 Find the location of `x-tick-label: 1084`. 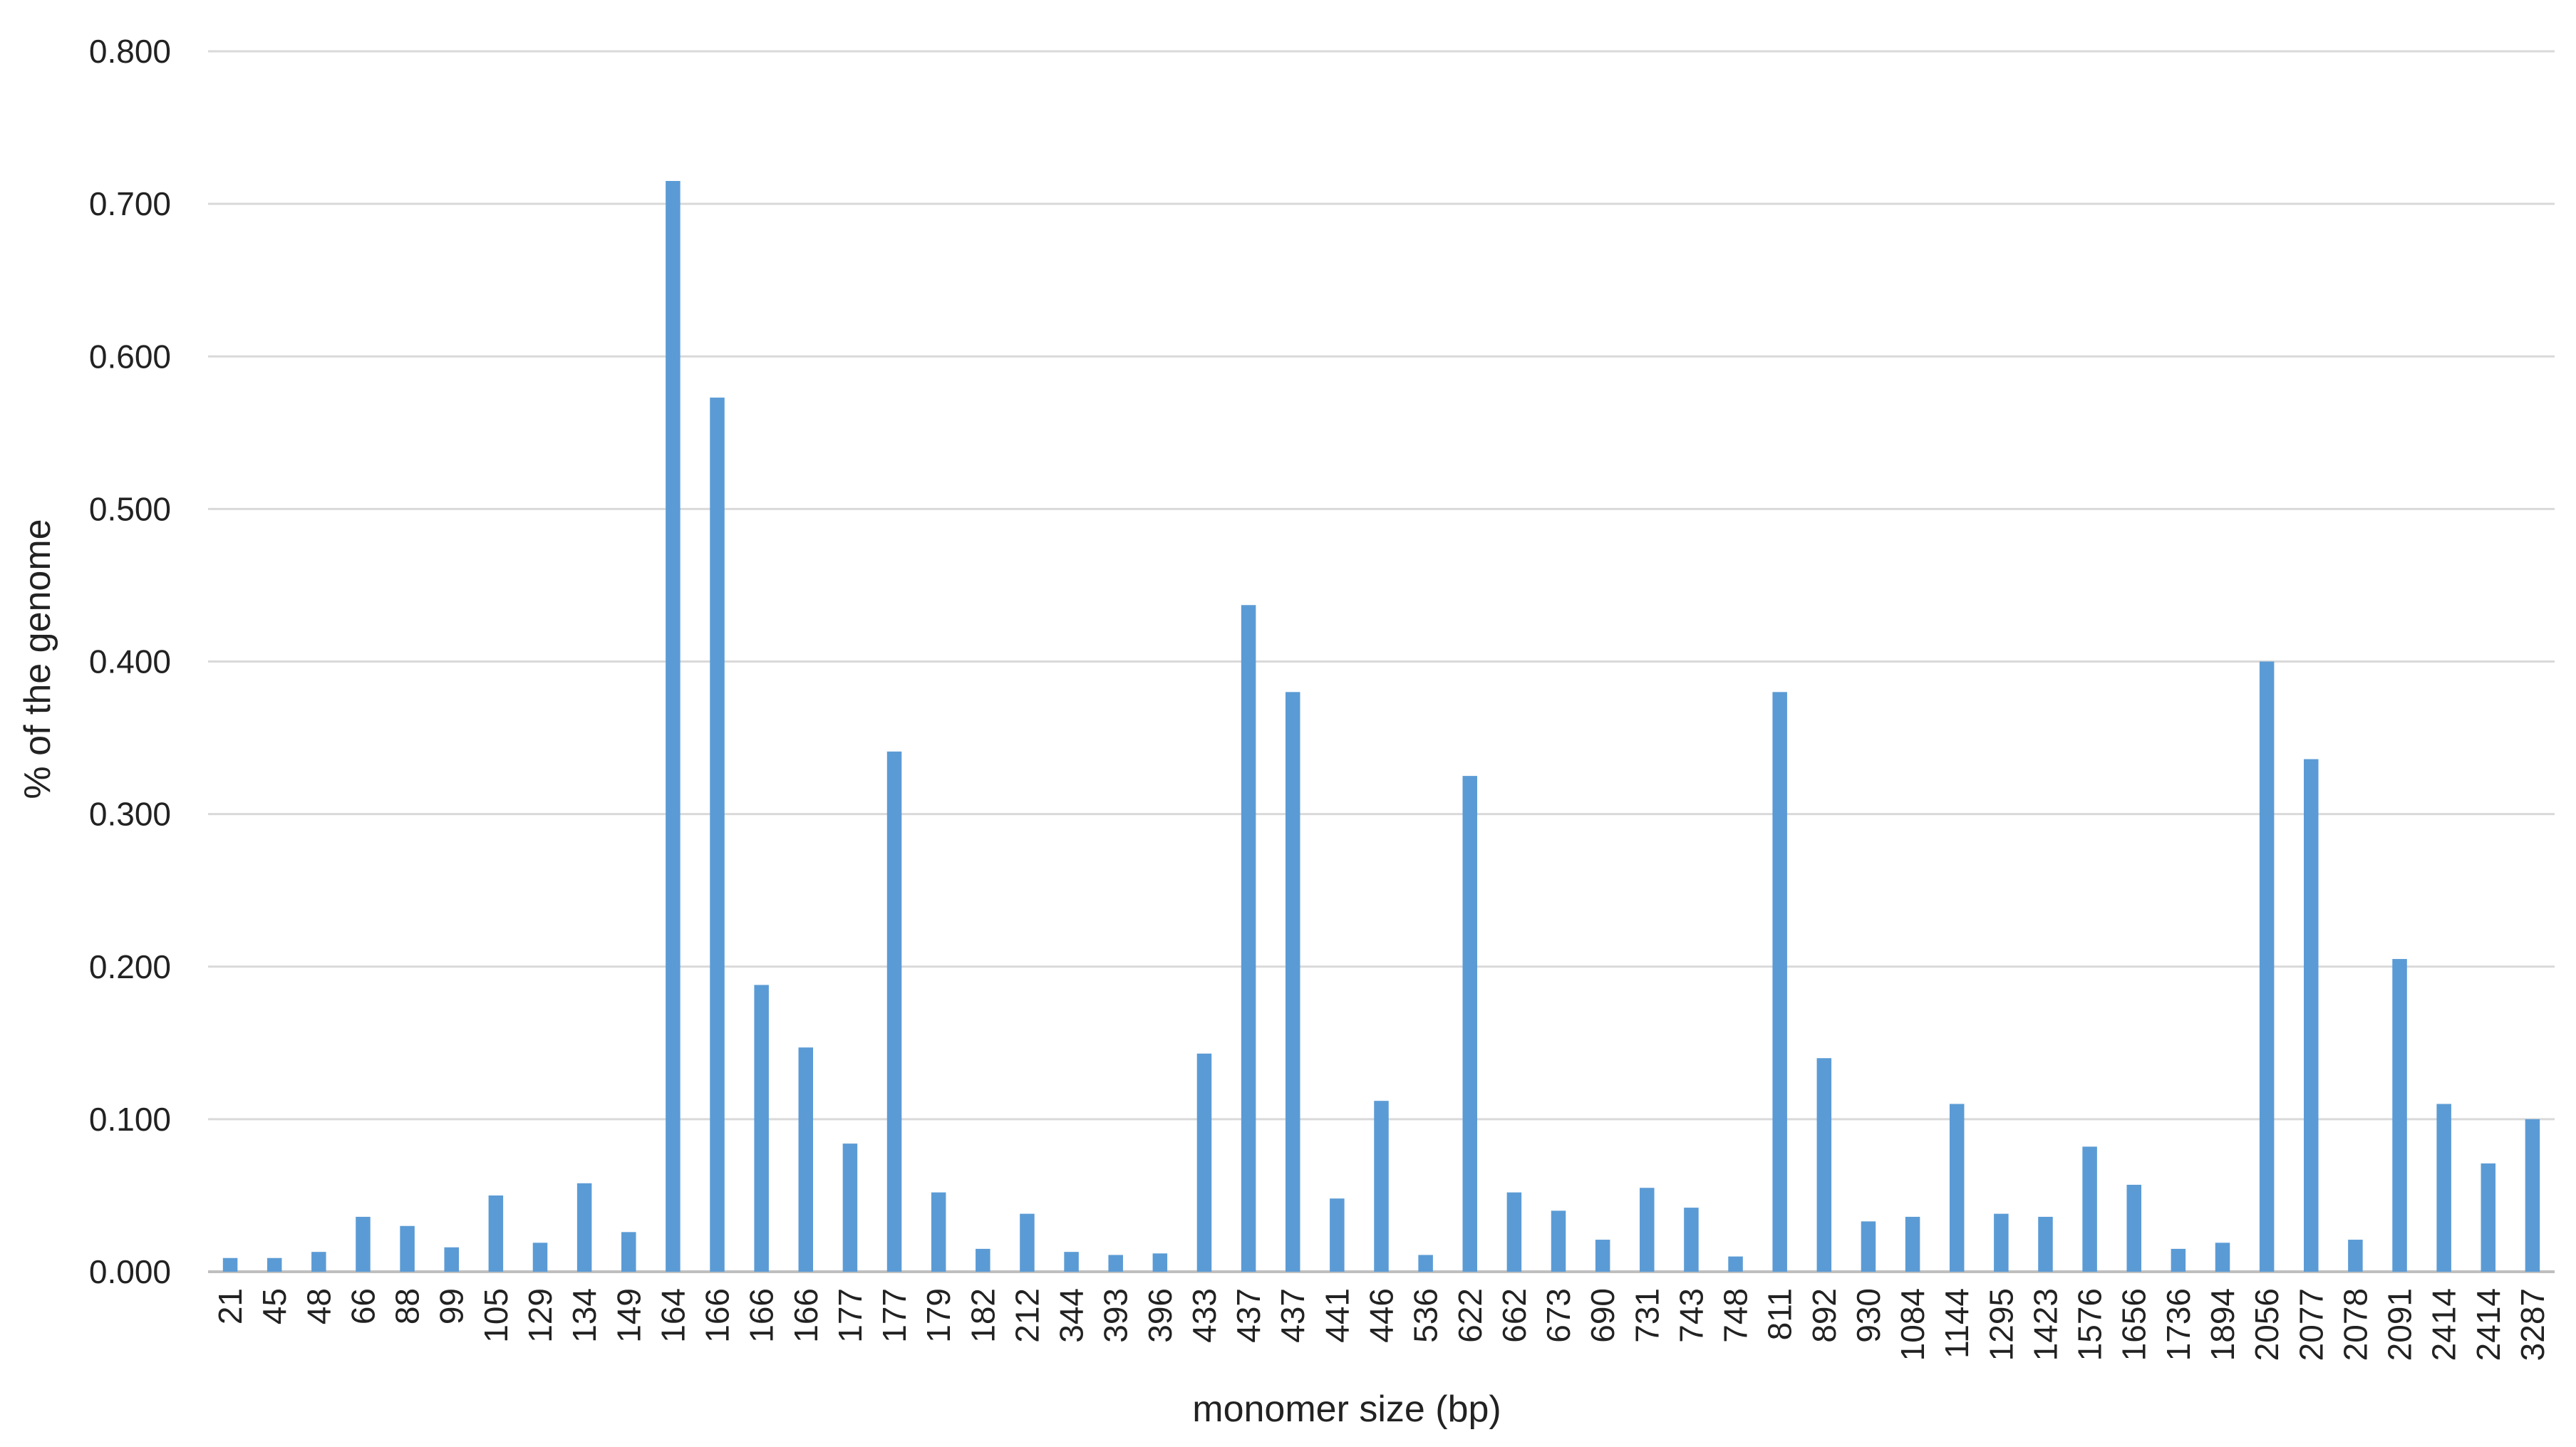

x-tick-label: 1084 is located at coordinates (1913, 1324).